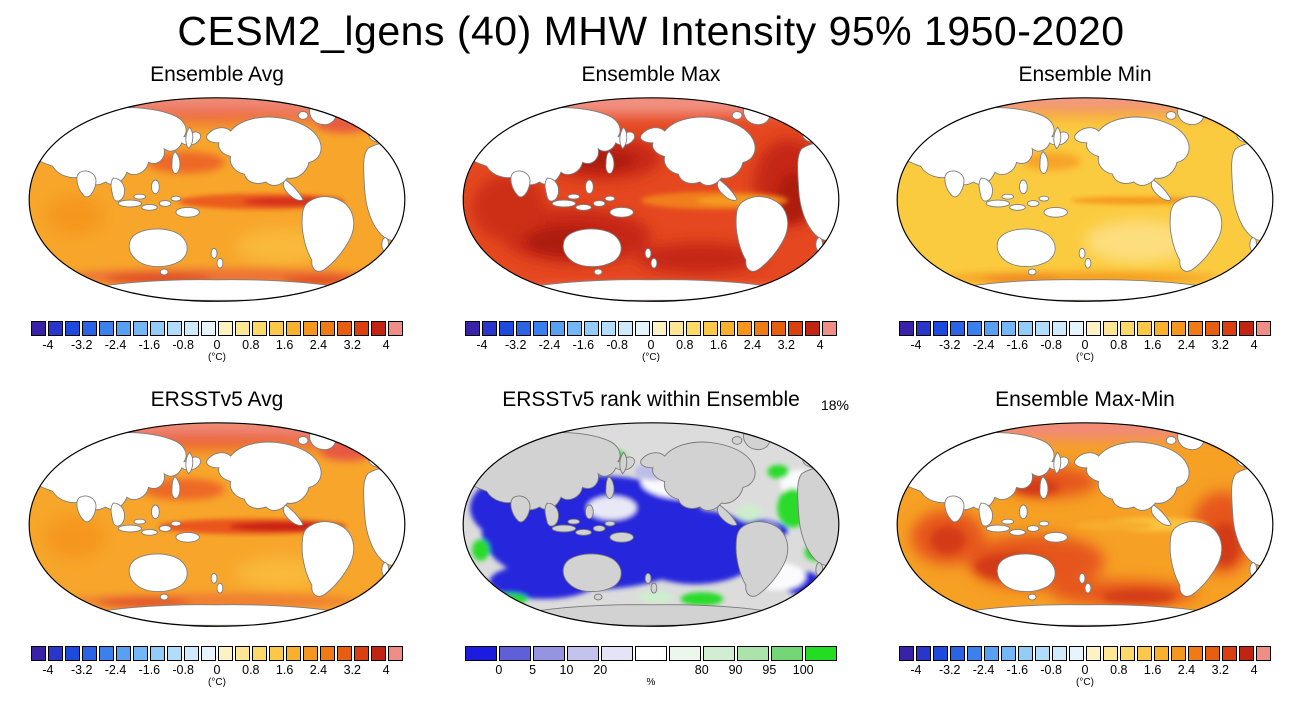 This screenshot has height=711, width=1302. I want to click on map-ensemble-max, so click(651, 202).